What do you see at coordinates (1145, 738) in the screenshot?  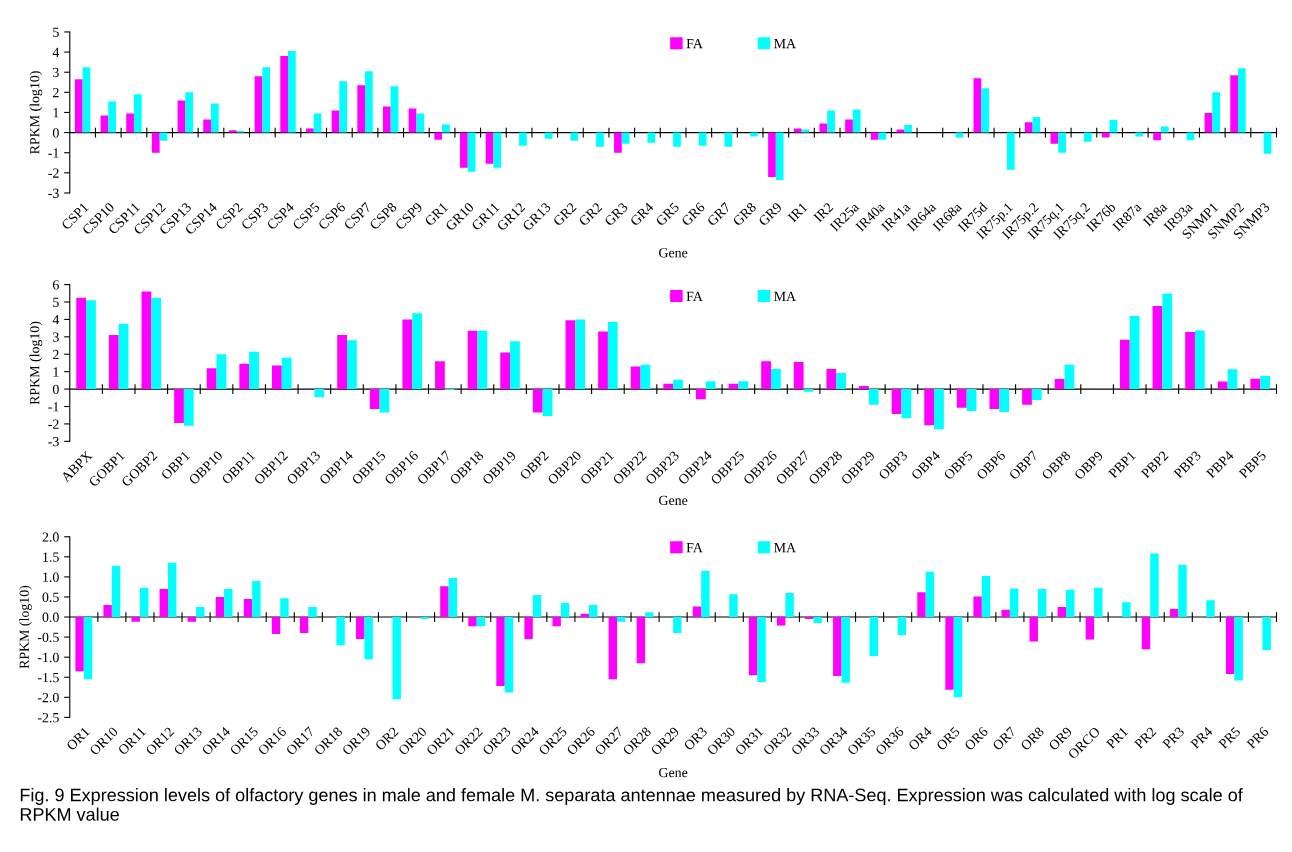 I see `x-tick-label: PR2` at bounding box center [1145, 738].